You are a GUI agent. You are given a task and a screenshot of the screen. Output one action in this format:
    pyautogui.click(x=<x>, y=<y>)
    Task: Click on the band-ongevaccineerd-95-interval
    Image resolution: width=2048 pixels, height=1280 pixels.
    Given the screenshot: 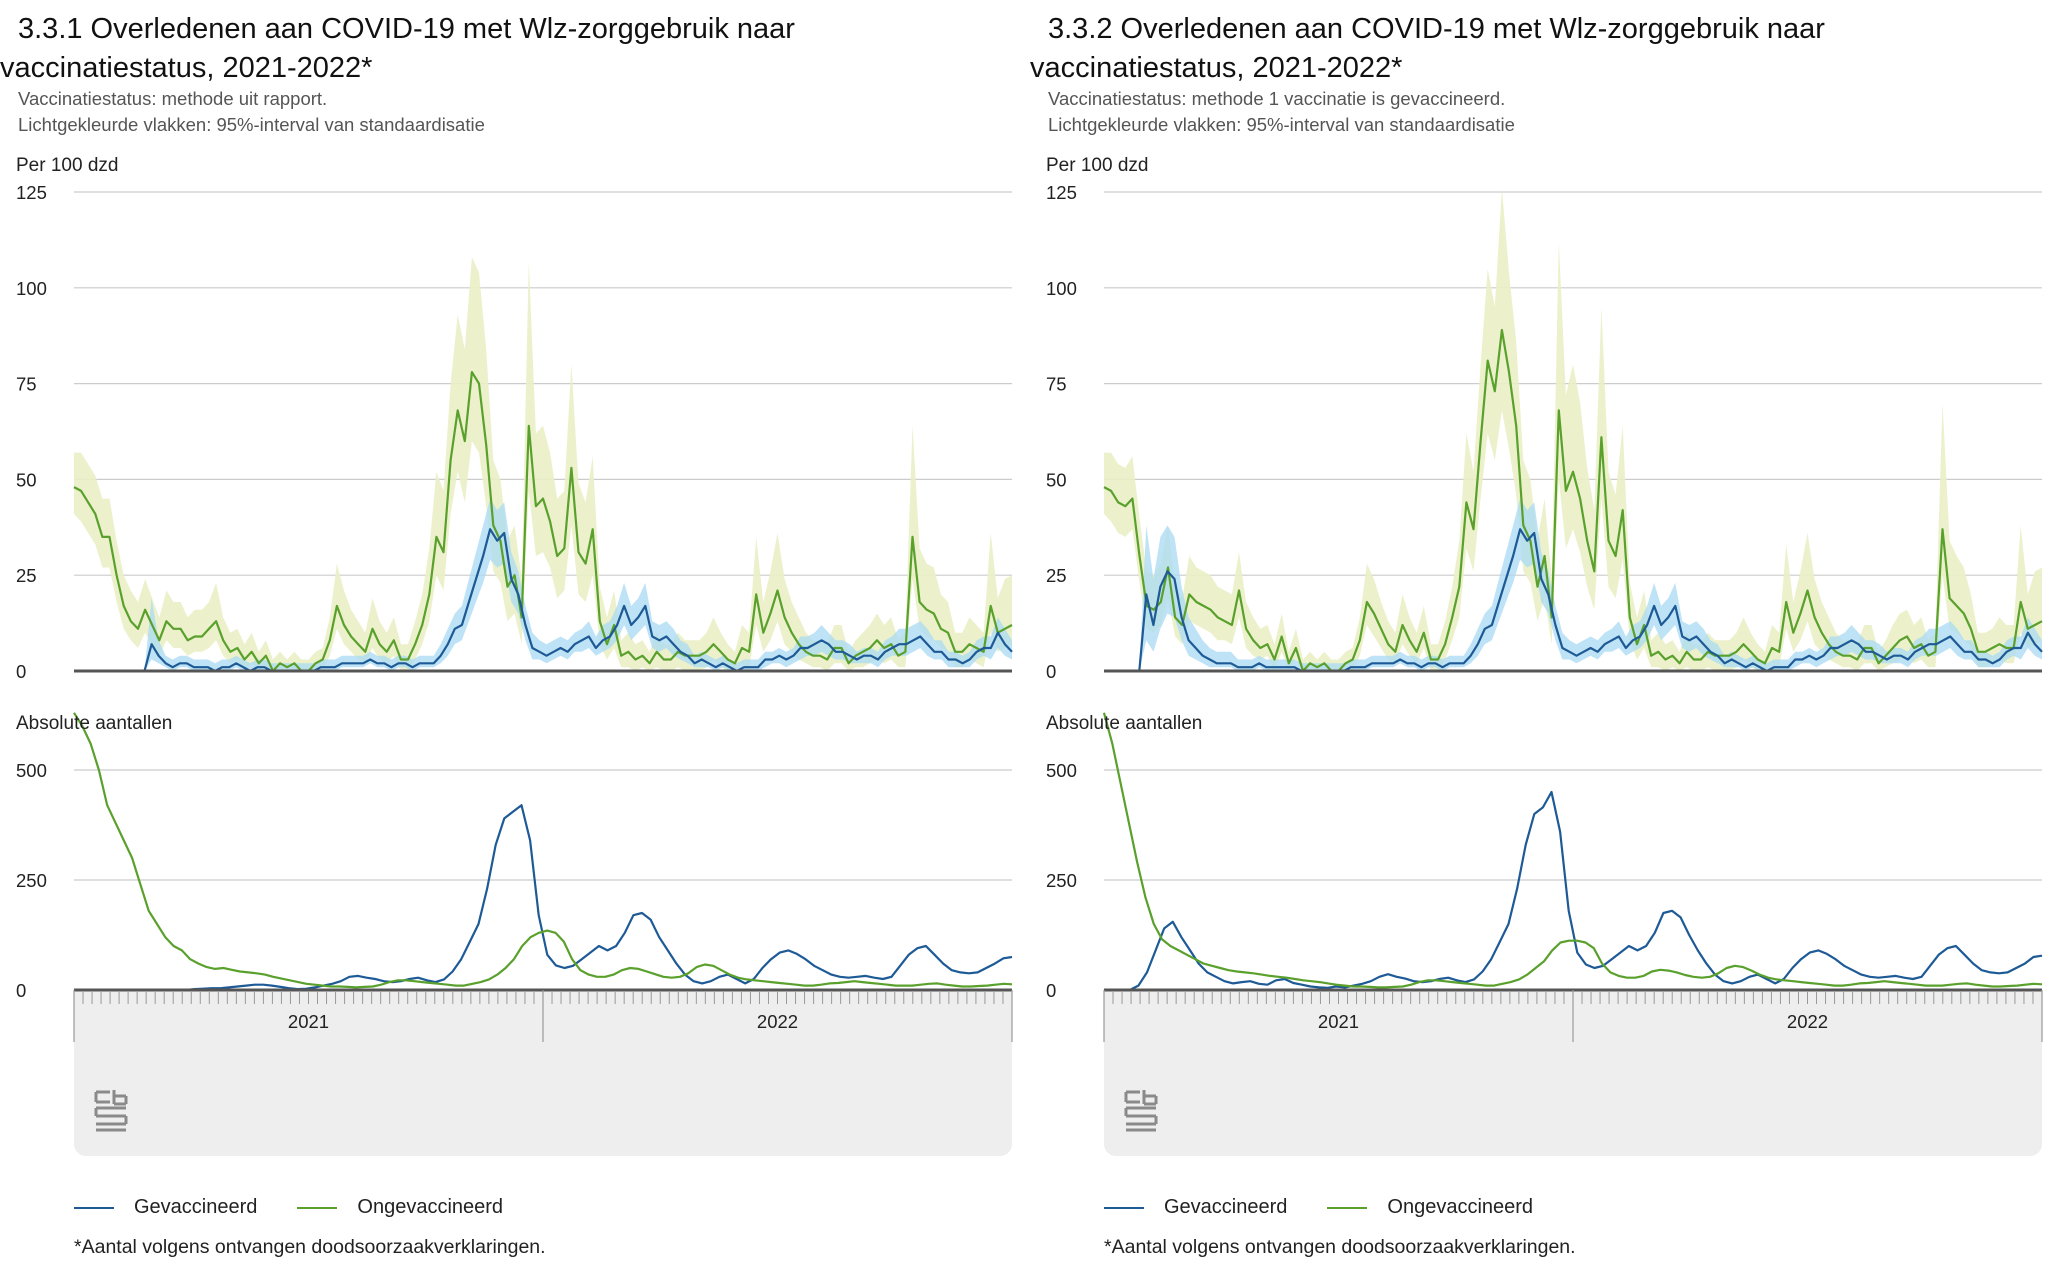 What is the action you would take?
    pyautogui.click(x=543, y=464)
    